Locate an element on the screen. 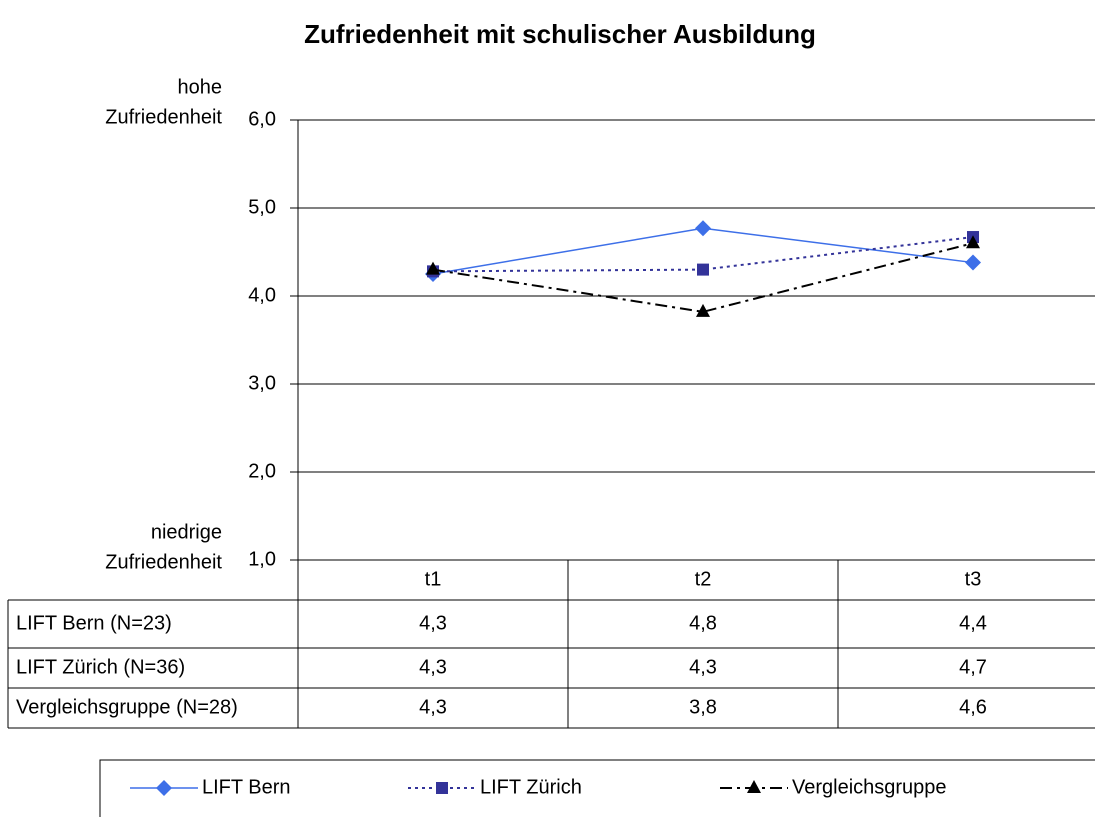  y-tick-label: 5,0 is located at coordinates (262, 207).